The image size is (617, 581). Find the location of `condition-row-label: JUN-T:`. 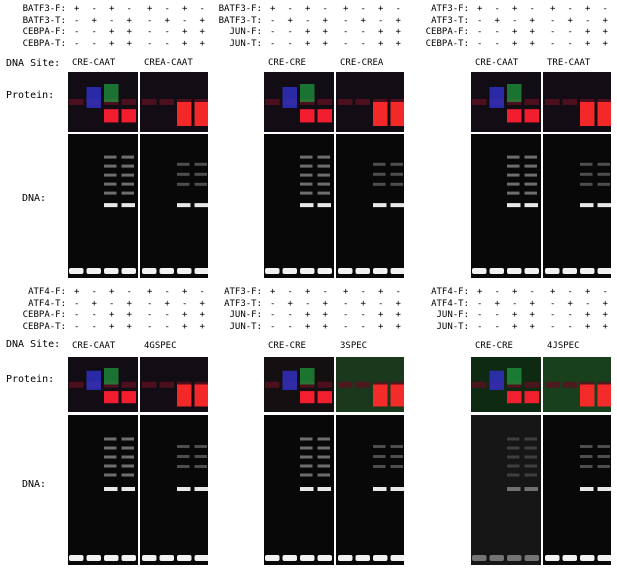

condition-row-label: JUN-T: is located at coordinates (245, 43).